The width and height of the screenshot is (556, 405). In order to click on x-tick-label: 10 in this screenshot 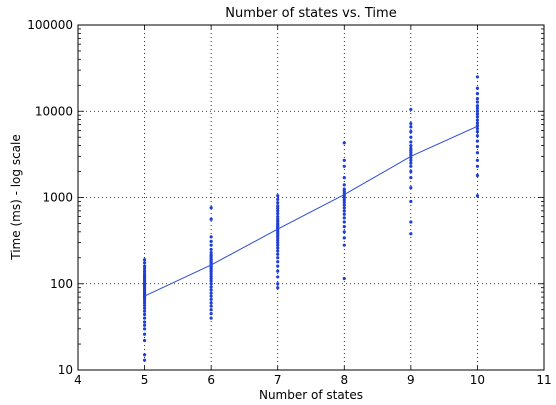, I will do `click(477, 380)`.